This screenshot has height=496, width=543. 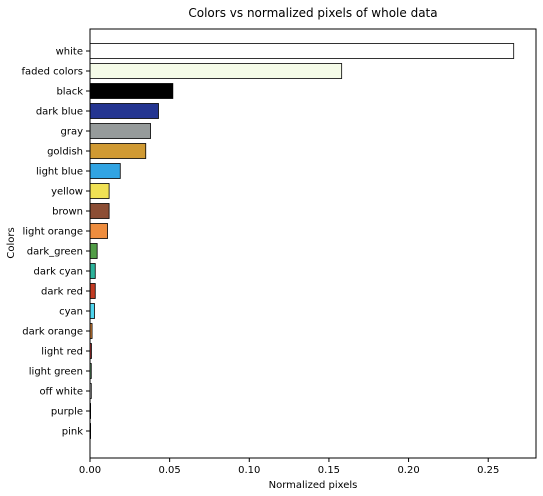 What do you see at coordinates (216, 71) in the screenshot?
I see `bar-faded-colors` at bounding box center [216, 71].